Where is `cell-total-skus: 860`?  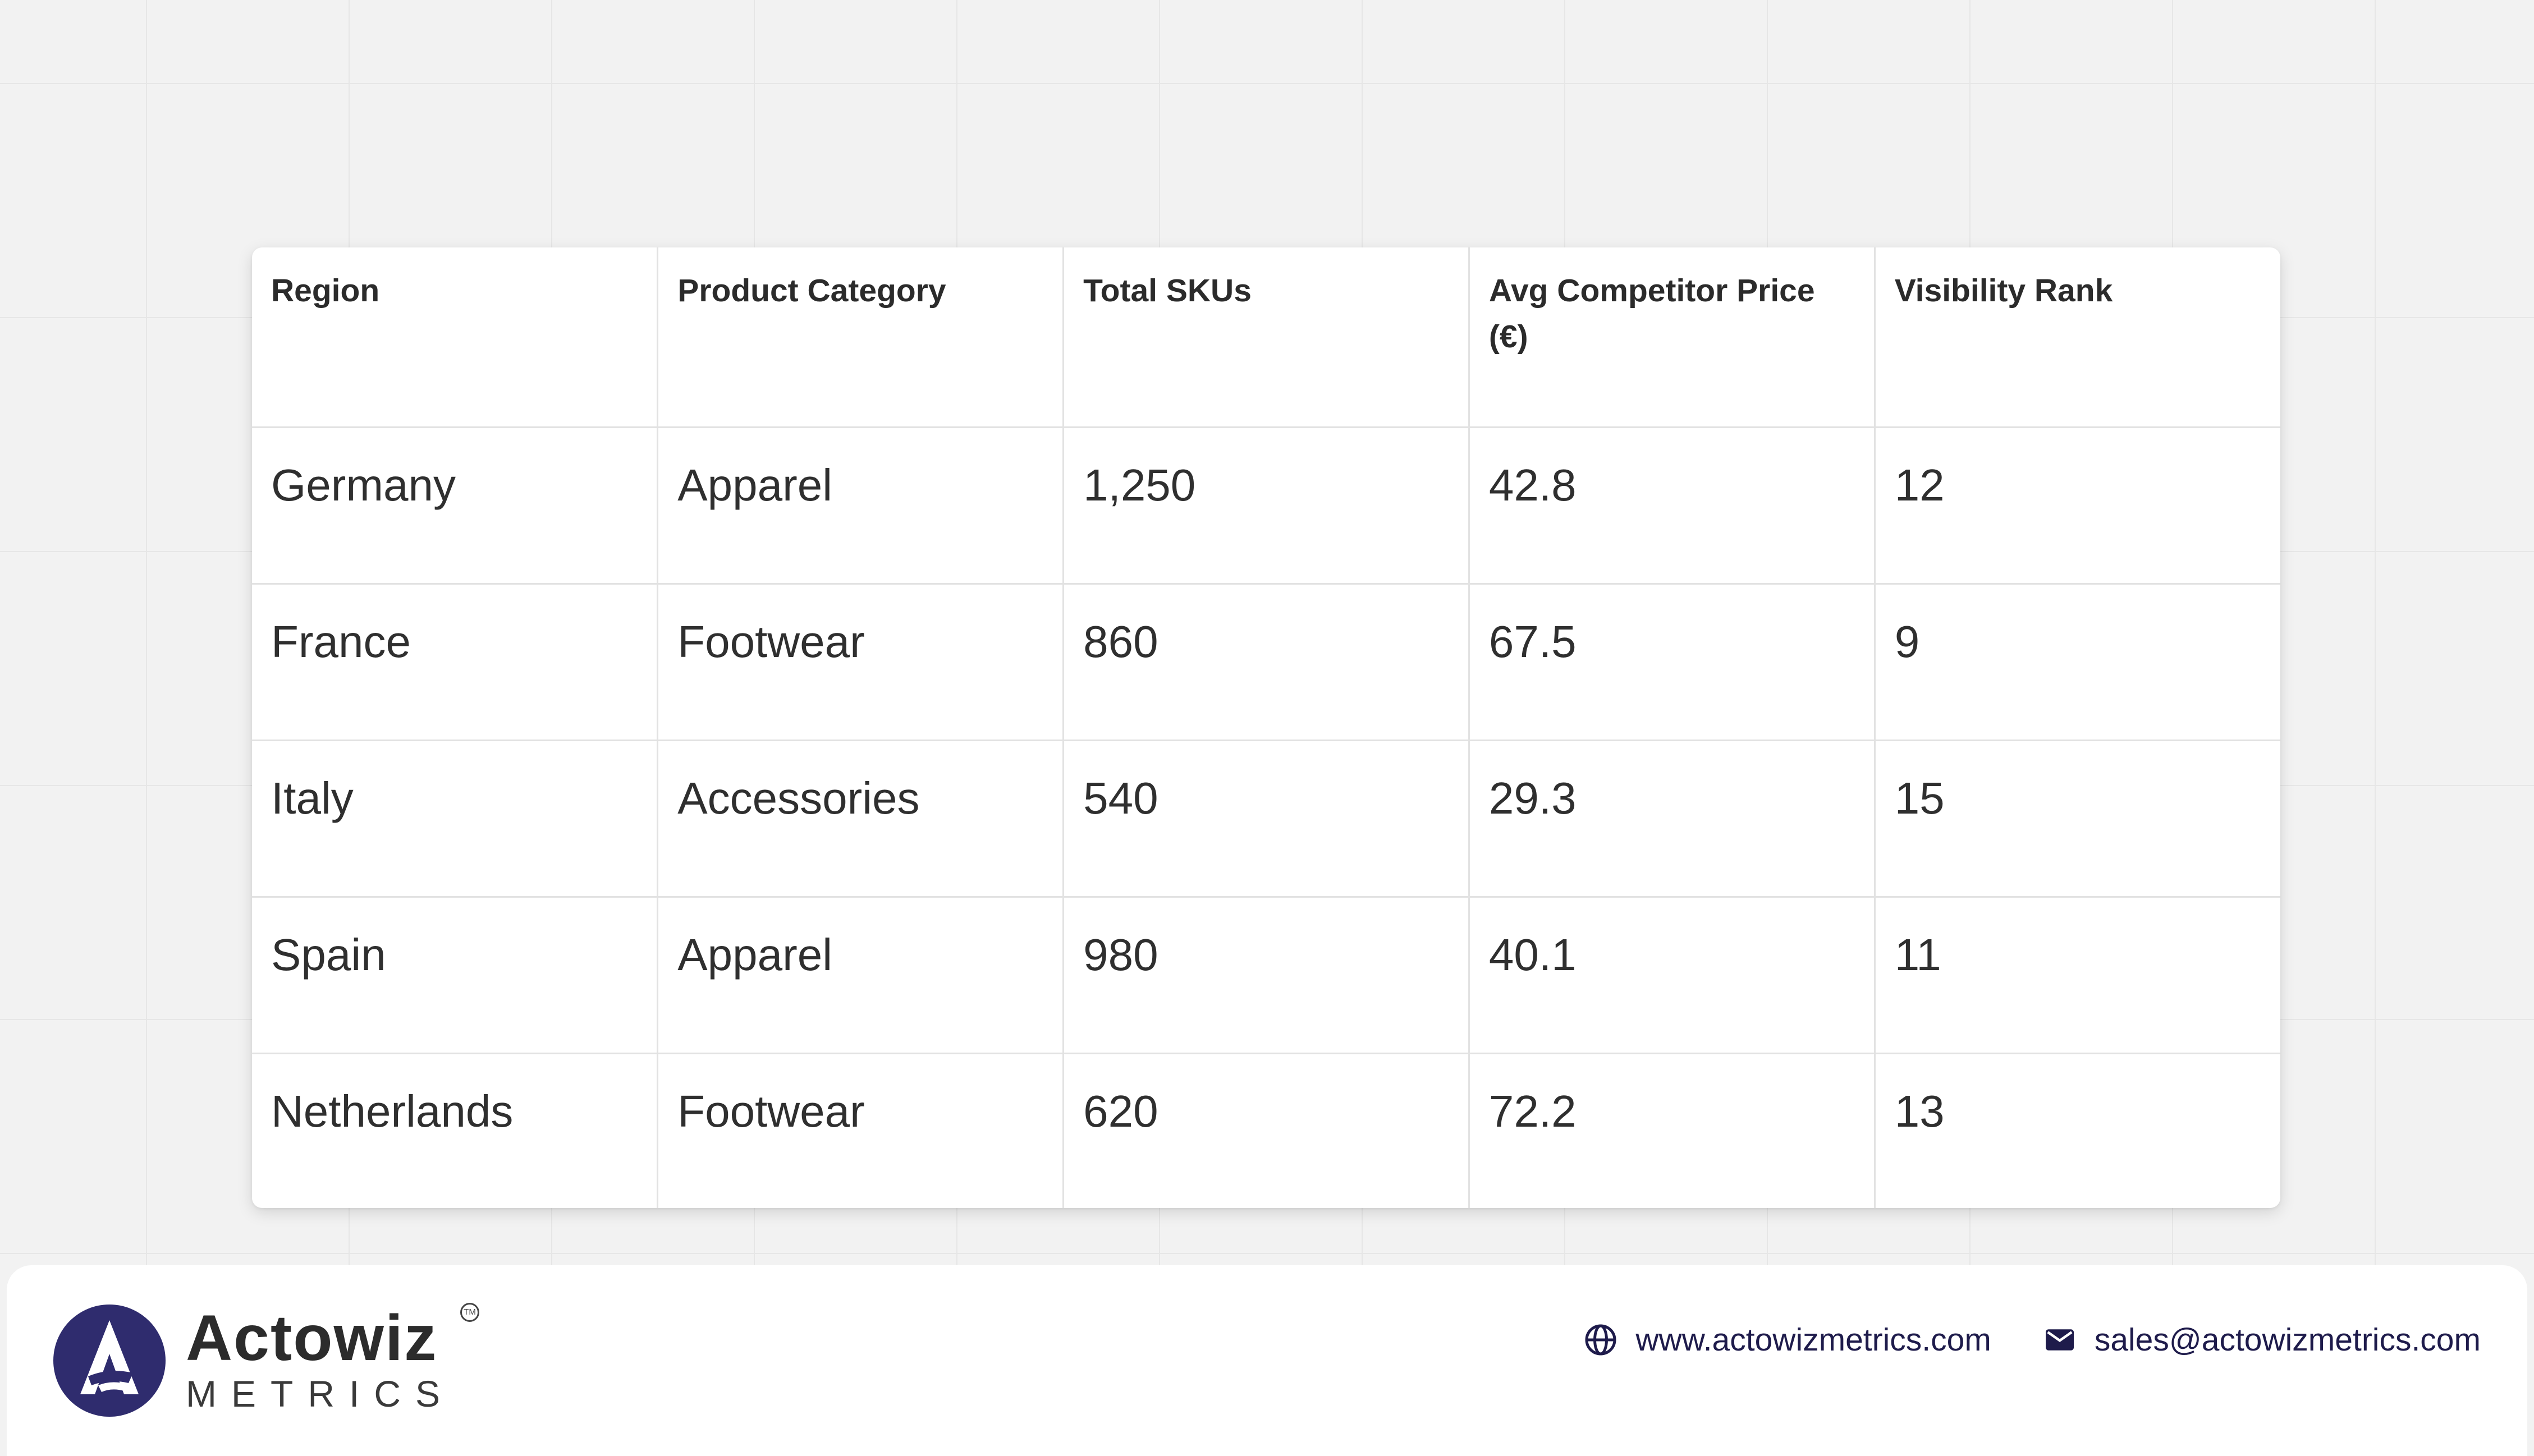 cell-total-skus: 860 is located at coordinates (1266, 662).